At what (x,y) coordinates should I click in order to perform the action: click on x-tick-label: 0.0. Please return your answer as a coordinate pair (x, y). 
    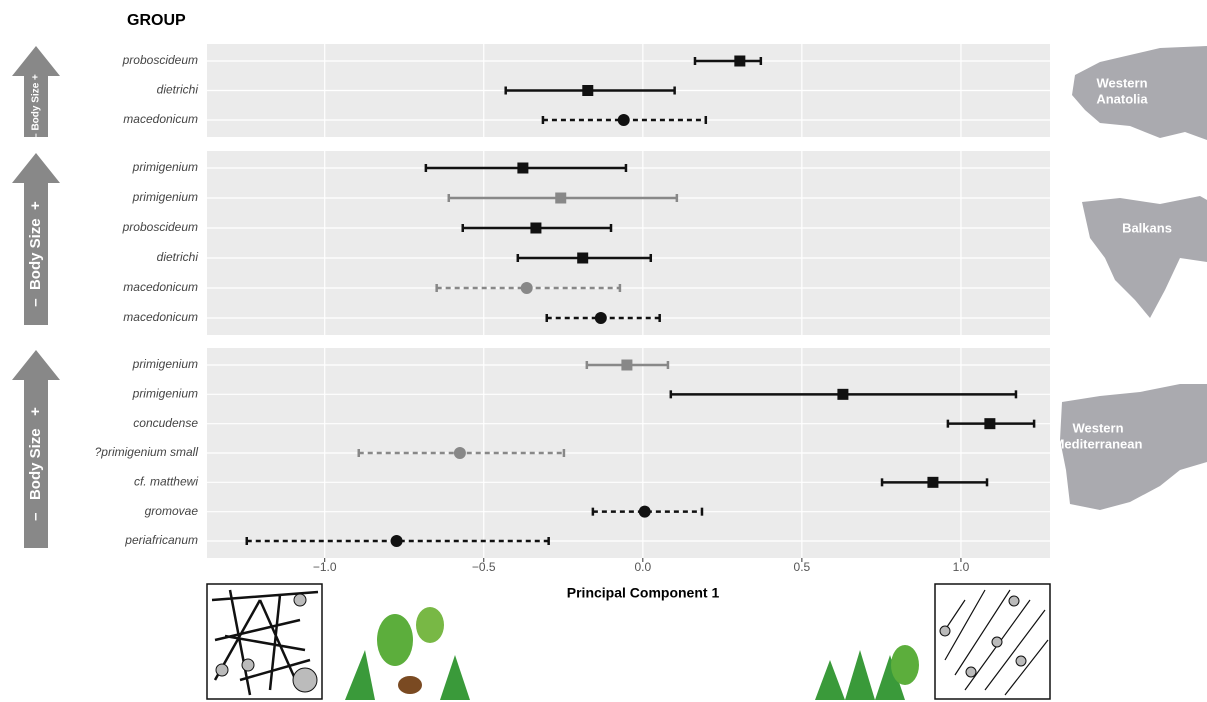
    Looking at the image, I should click on (642, 567).